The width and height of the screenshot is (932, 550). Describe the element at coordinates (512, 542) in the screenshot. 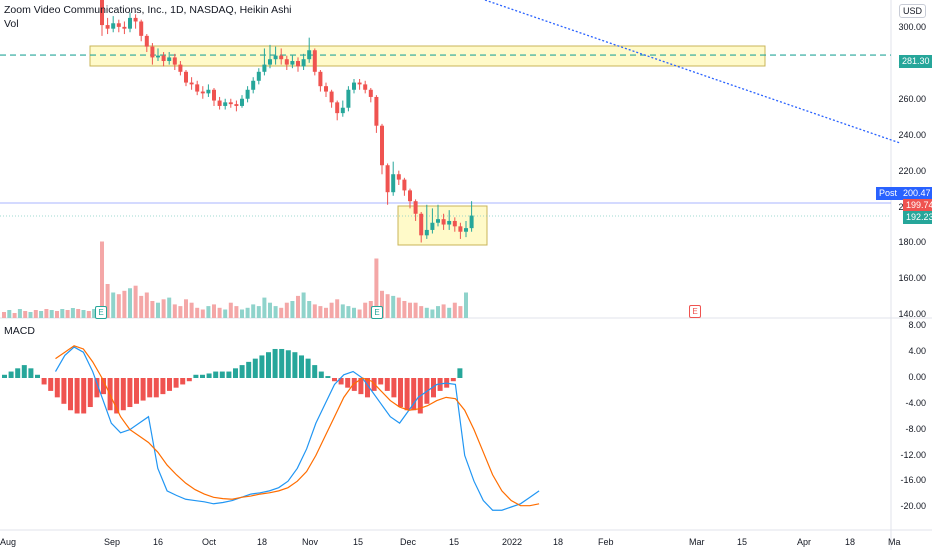

I see `time-axis-tick: 2022` at that location.